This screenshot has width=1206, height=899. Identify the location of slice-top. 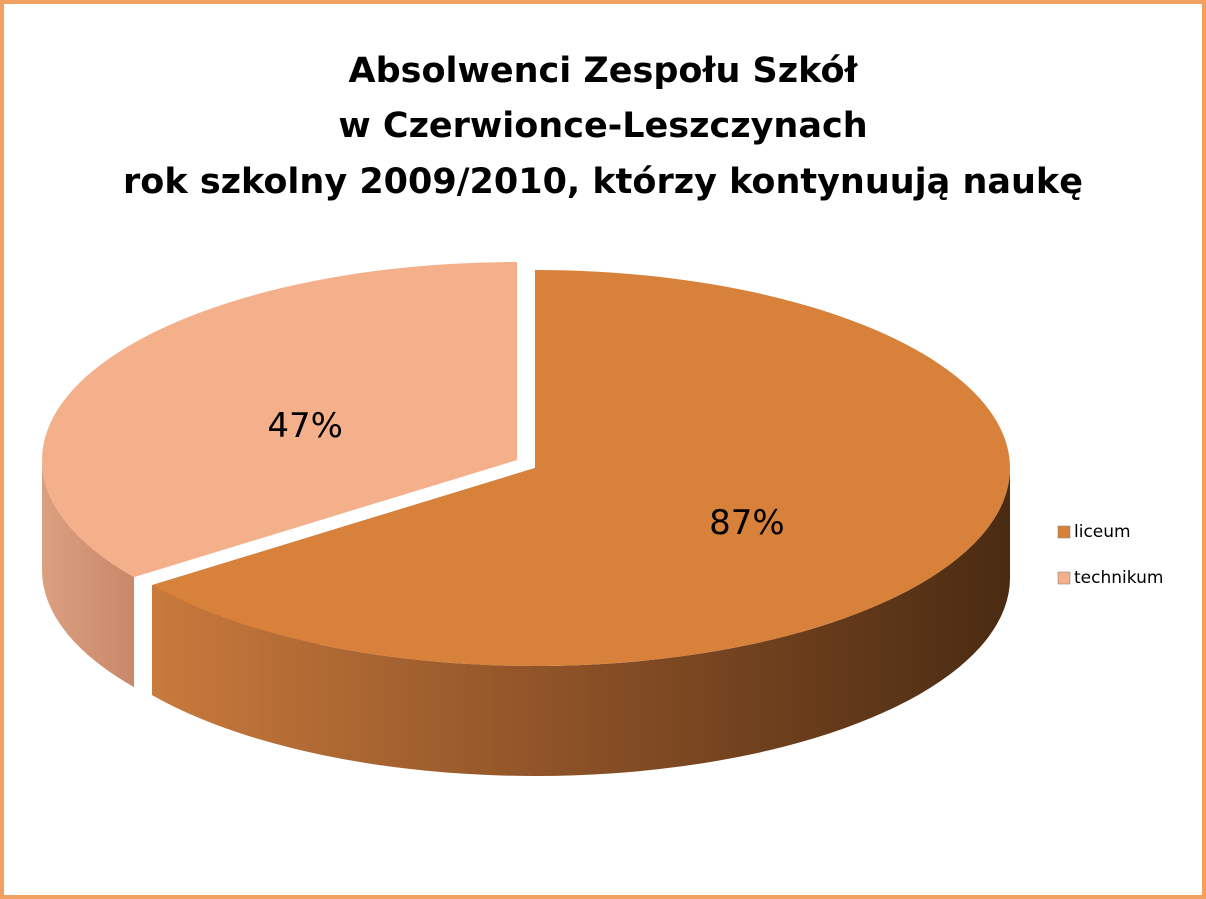
(279, 420).